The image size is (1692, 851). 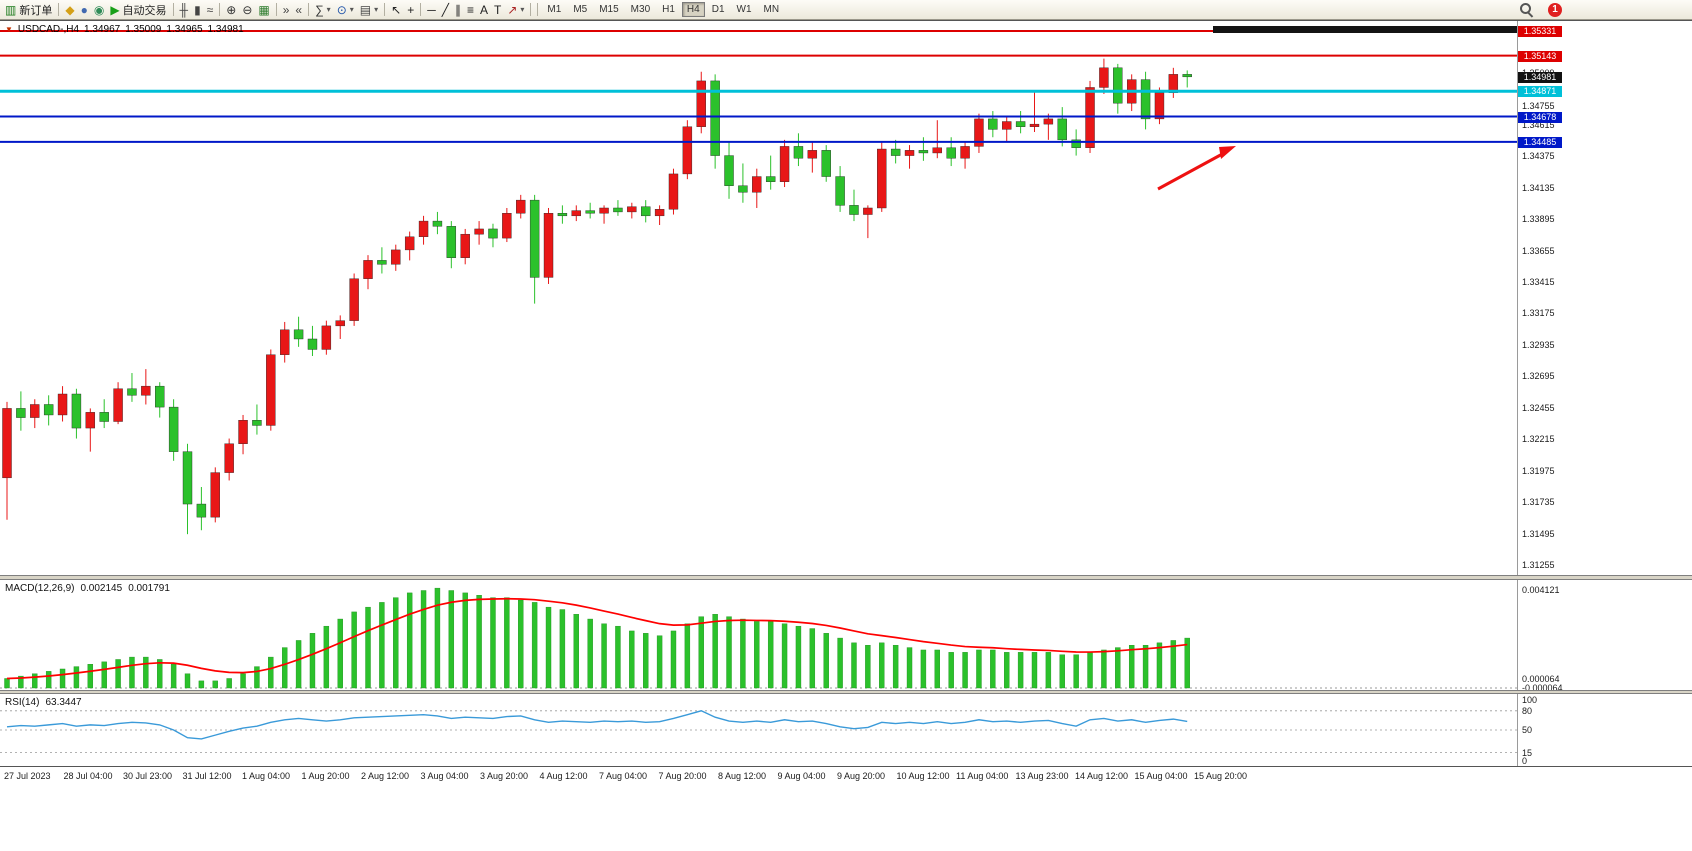 What do you see at coordinates (1538, 407) in the screenshot?
I see `price-tick: 1.32455` at bounding box center [1538, 407].